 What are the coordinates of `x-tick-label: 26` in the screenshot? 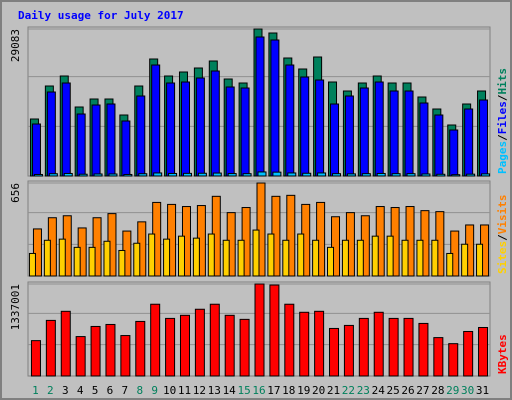 It's located at (407, 390).